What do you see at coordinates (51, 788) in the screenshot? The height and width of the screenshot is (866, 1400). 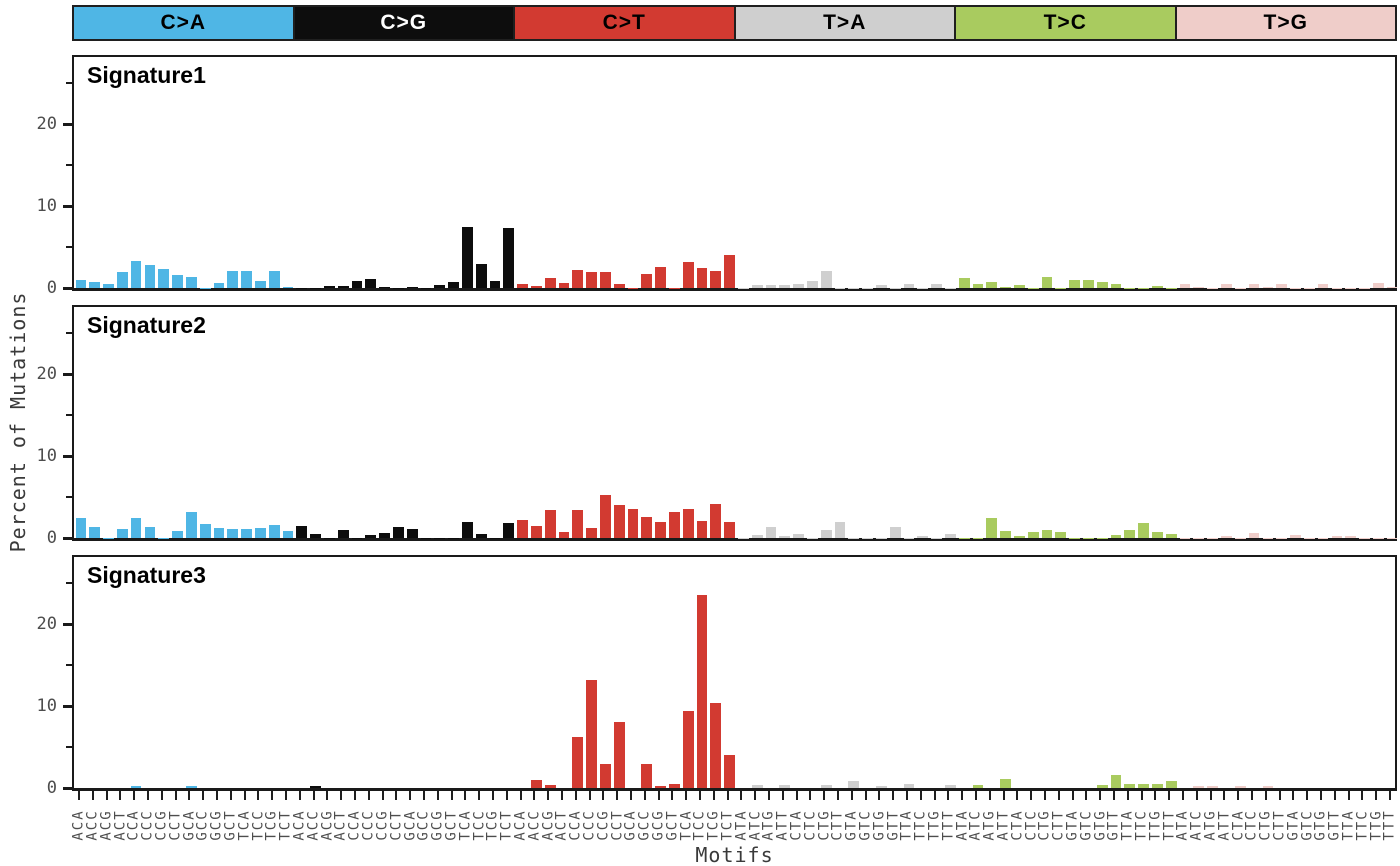 I see `y-tick-label: 0` at bounding box center [51, 788].